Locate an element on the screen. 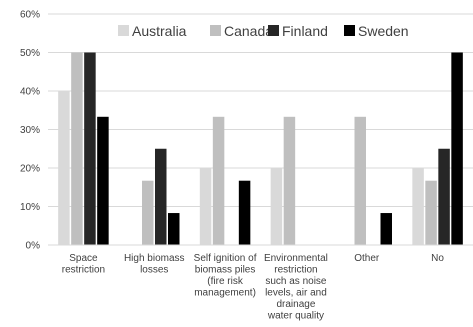 The image size is (473, 327). y-tick-label: 0% is located at coordinates (33, 246).